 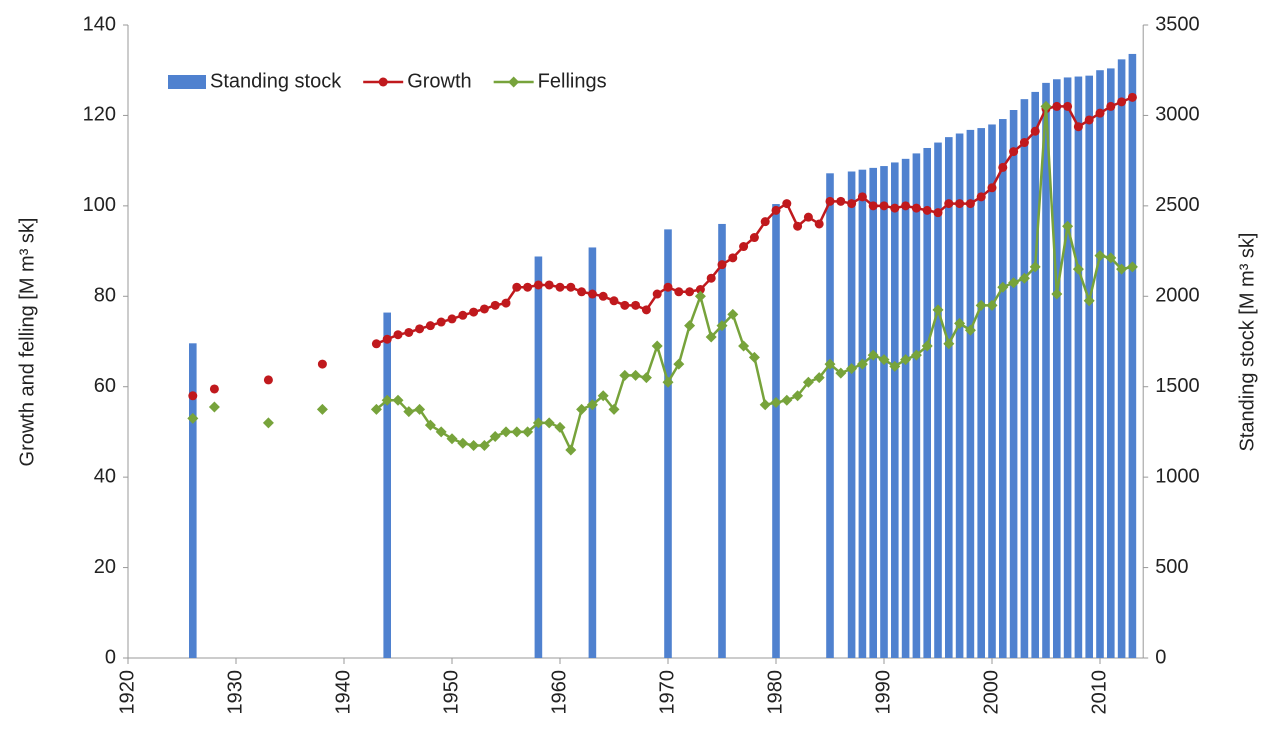 I want to click on x-tick-label: 1960, so click(x=559, y=692).